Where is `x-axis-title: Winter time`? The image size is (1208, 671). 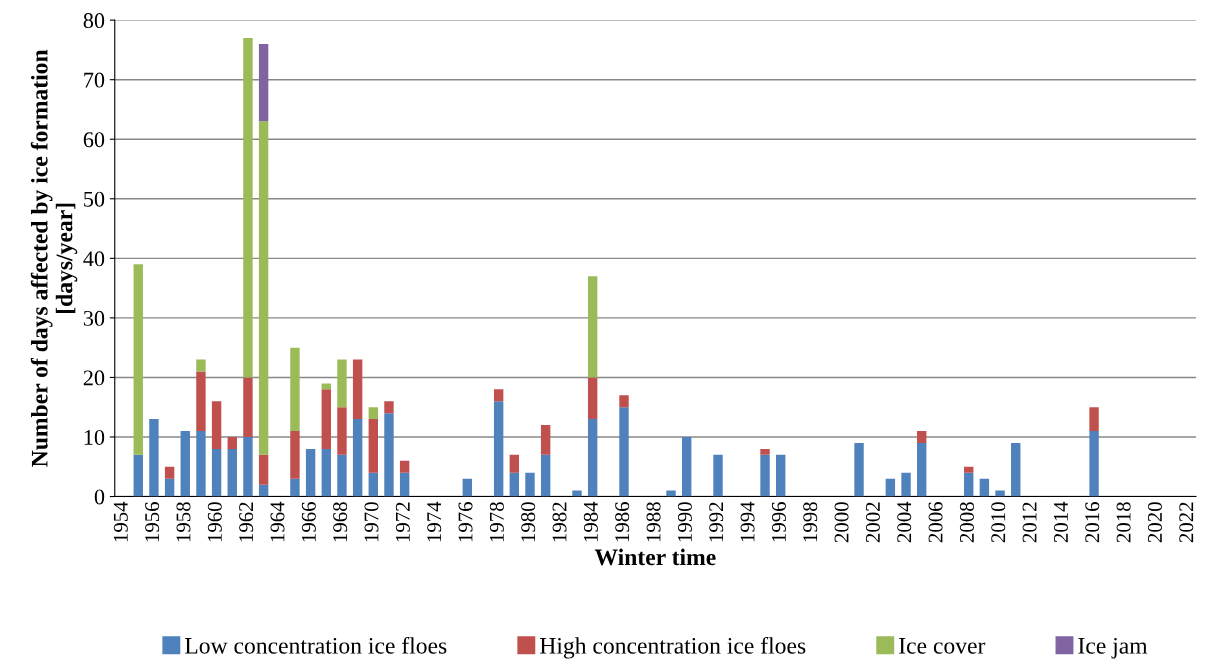 x-axis-title: Winter time is located at coordinates (655, 557).